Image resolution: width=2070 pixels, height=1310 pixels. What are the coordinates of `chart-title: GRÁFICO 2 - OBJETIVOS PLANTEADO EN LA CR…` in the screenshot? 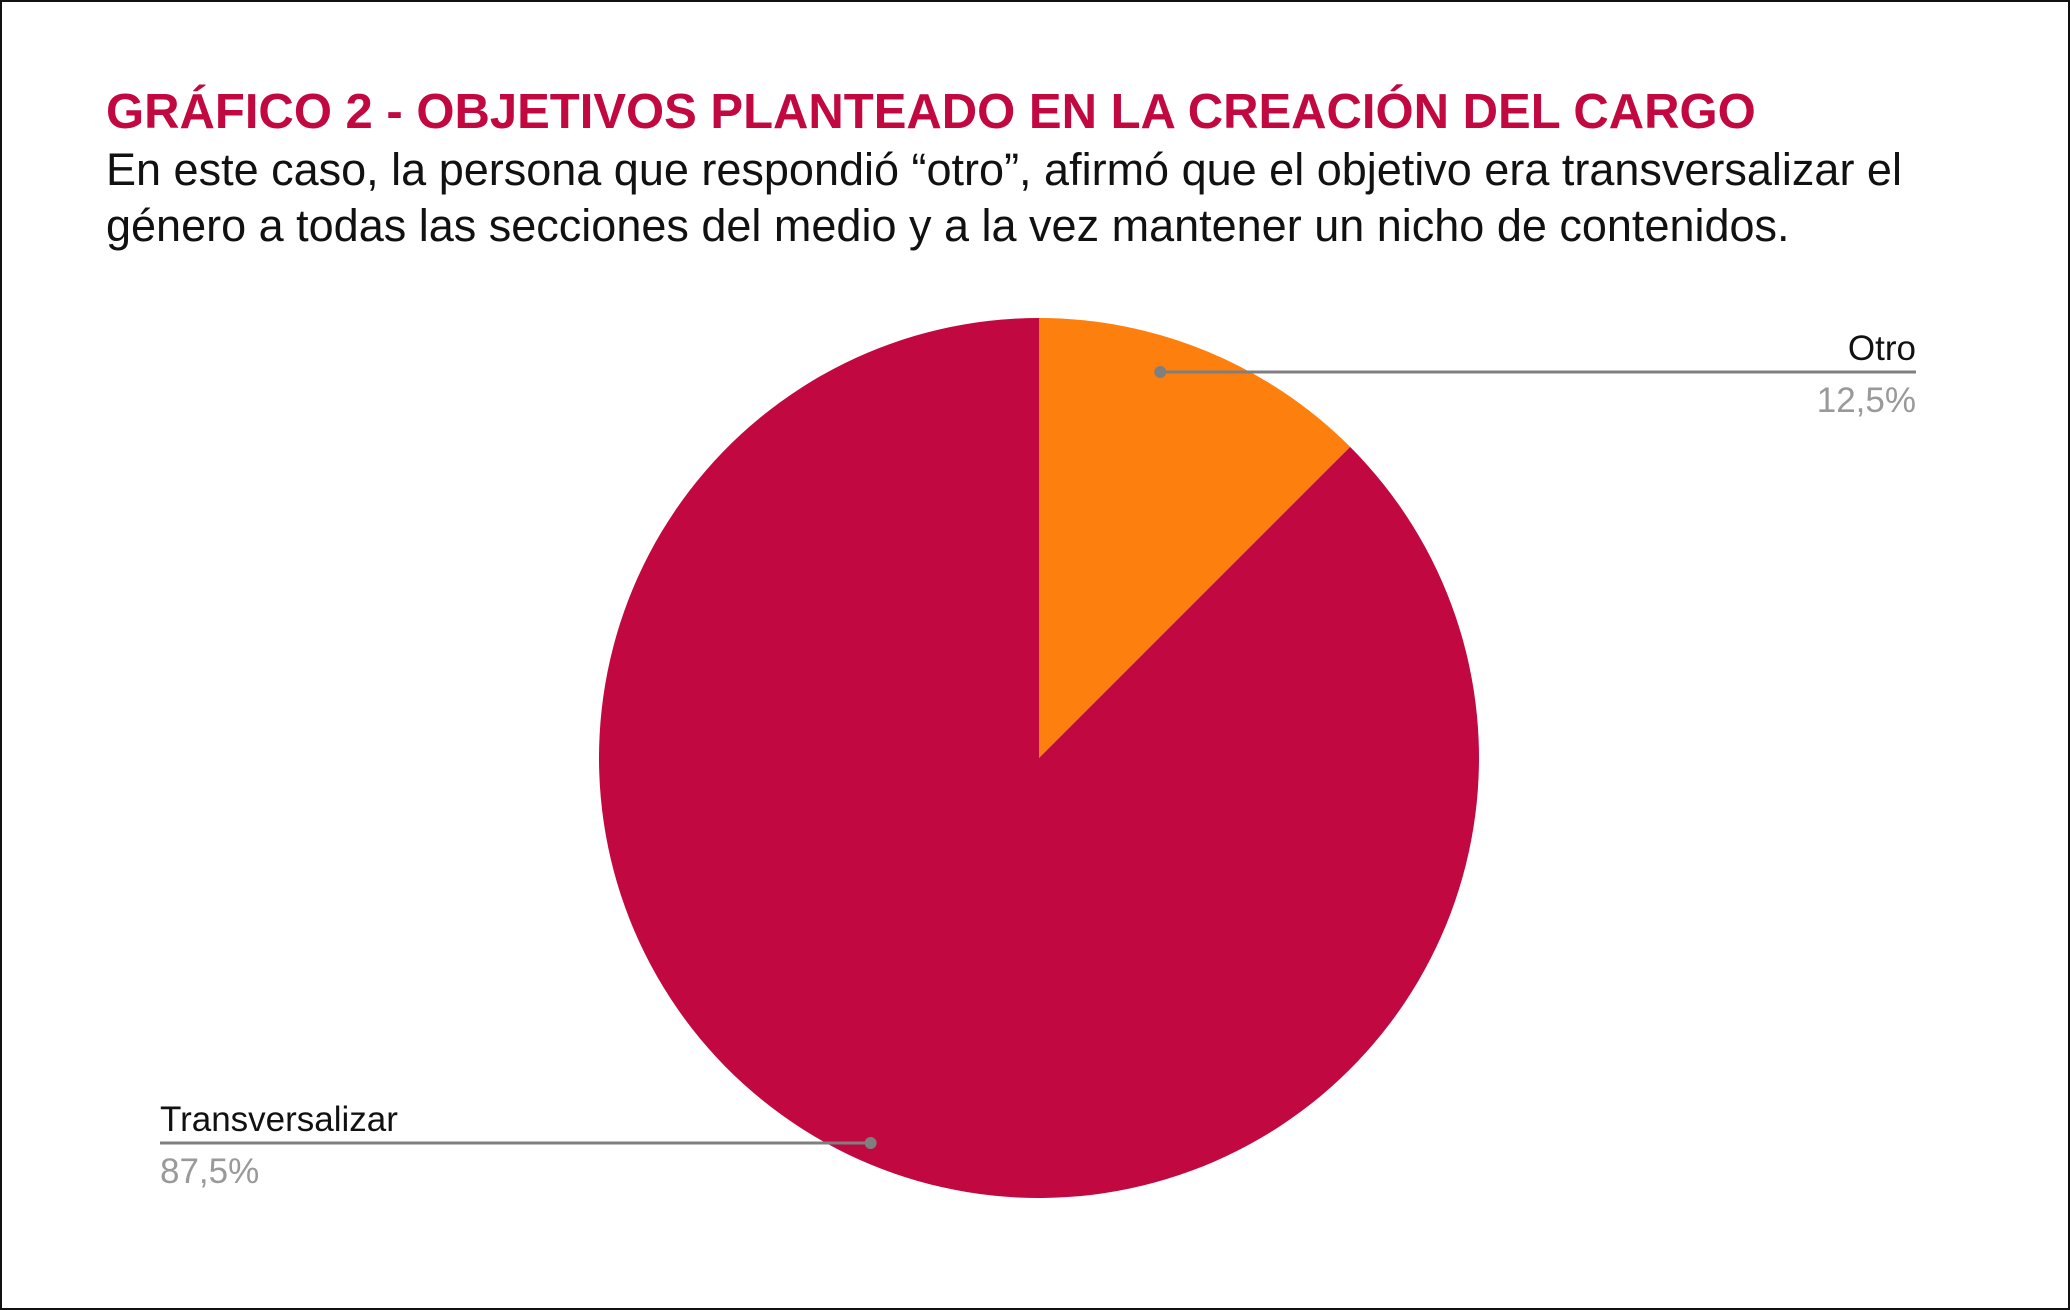 It's located at (931, 112).